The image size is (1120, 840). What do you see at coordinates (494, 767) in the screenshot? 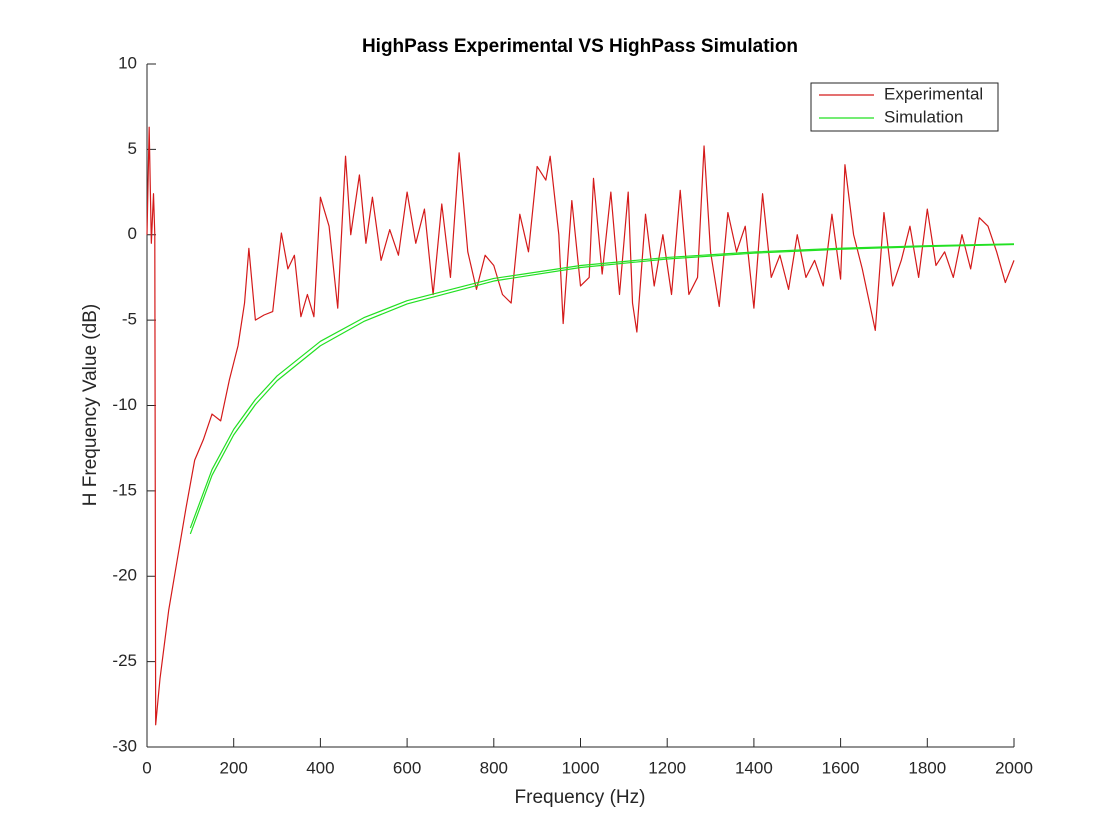
I see `x-tick-label: 800` at bounding box center [494, 767].